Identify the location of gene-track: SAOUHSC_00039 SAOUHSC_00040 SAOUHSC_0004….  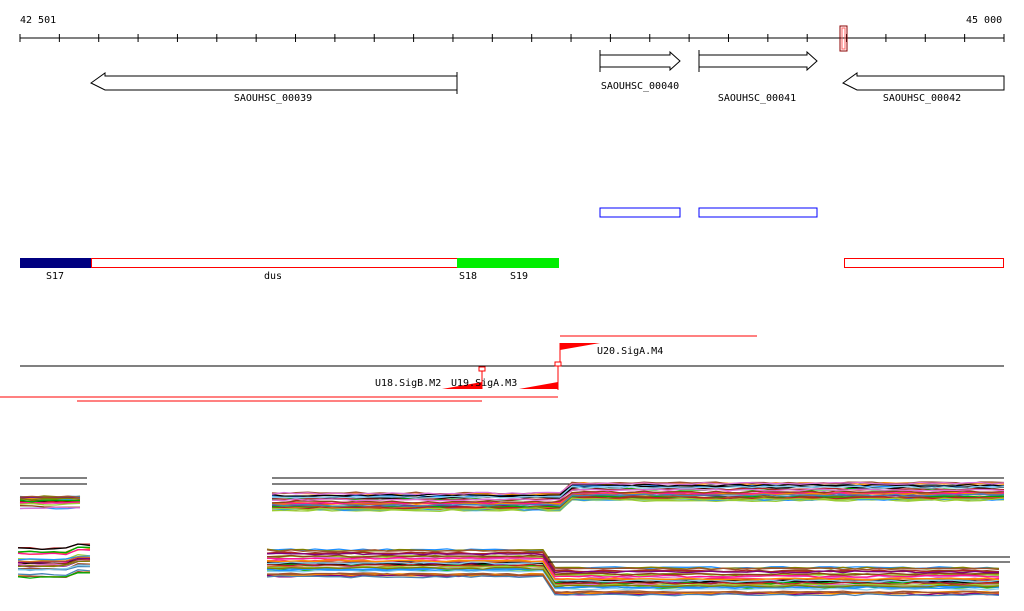
(547, 77).